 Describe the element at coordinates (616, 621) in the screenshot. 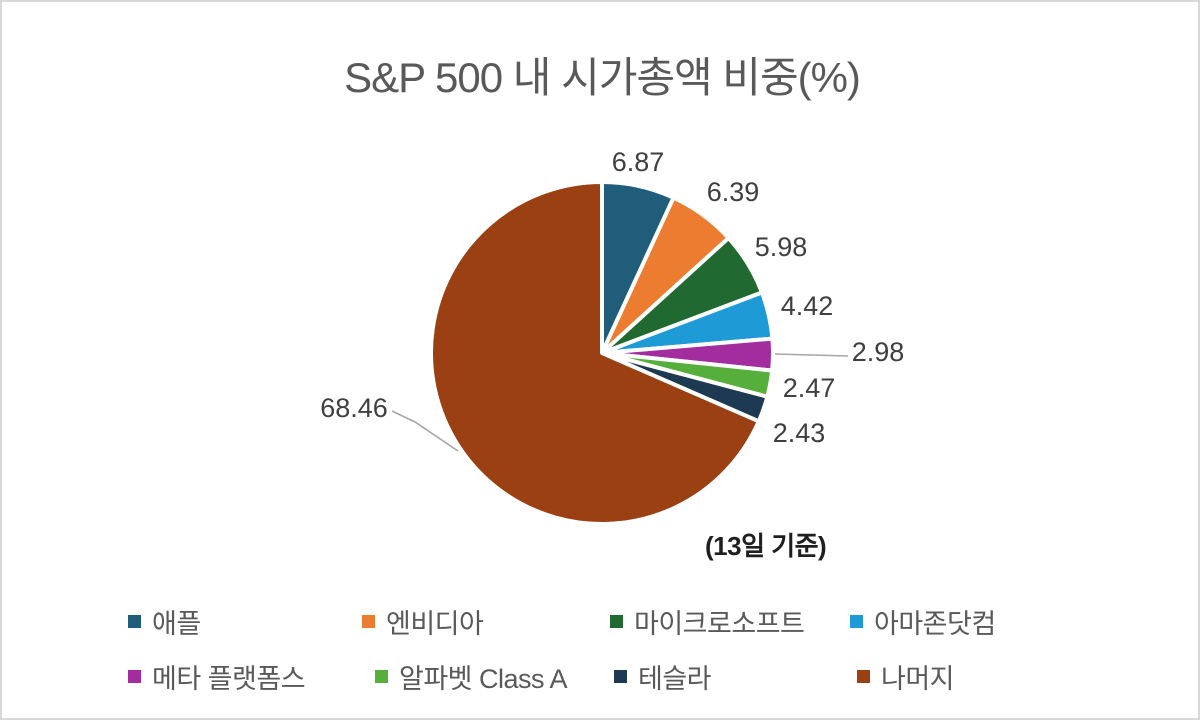

I see `legend-swatch-microsoft` at that location.